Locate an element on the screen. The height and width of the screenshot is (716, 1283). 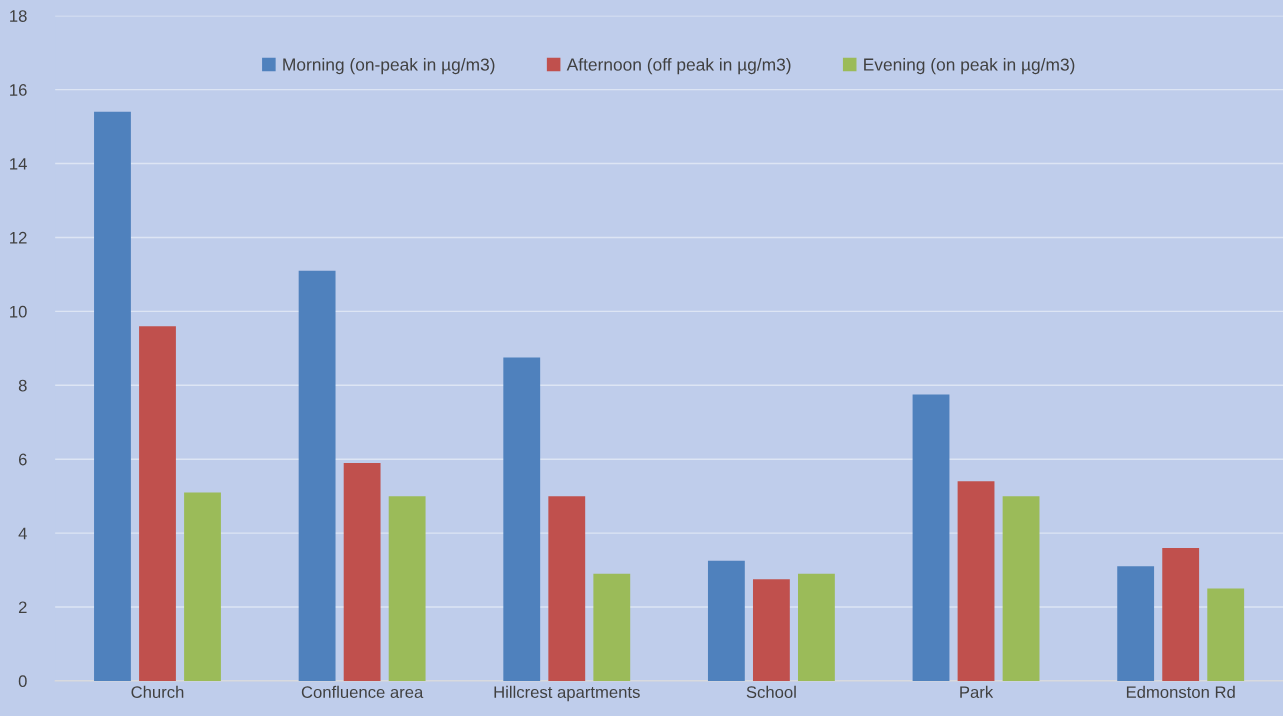
x-tick-label: Edmonston Rd is located at coordinates (1180, 692).